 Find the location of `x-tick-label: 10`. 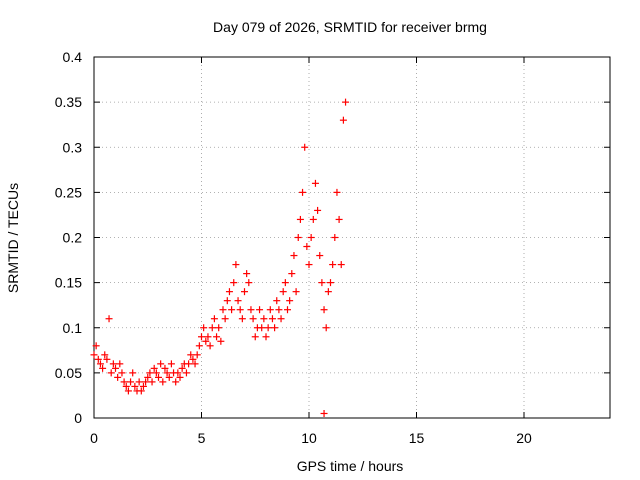

x-tick-label: 10 is located at coordinates (309, 438).